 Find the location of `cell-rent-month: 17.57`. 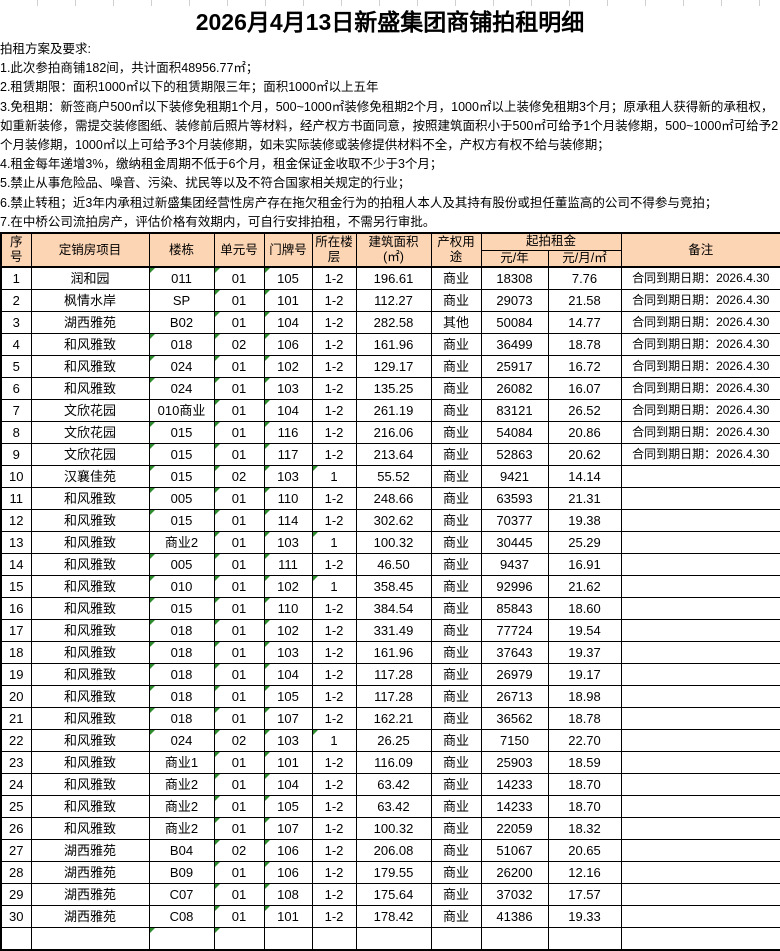

cell-rent-month: 17.57 is located at coordinates (584, 895).